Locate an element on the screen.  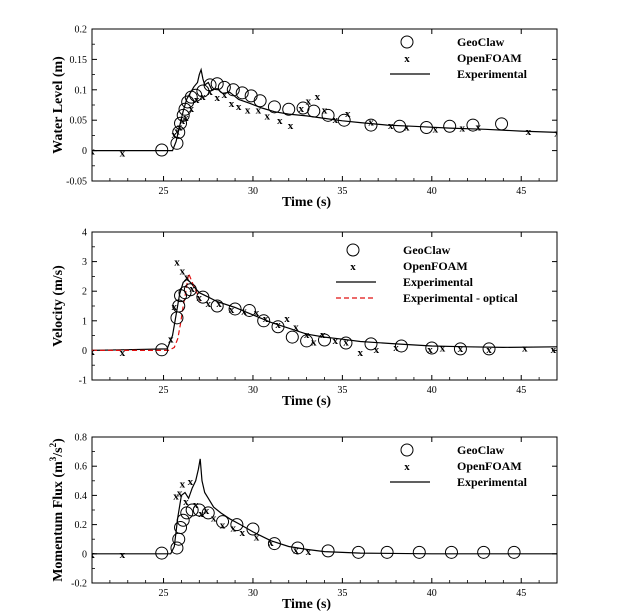
y-tick-label: 0.4 is located at coordinates (81, 496).